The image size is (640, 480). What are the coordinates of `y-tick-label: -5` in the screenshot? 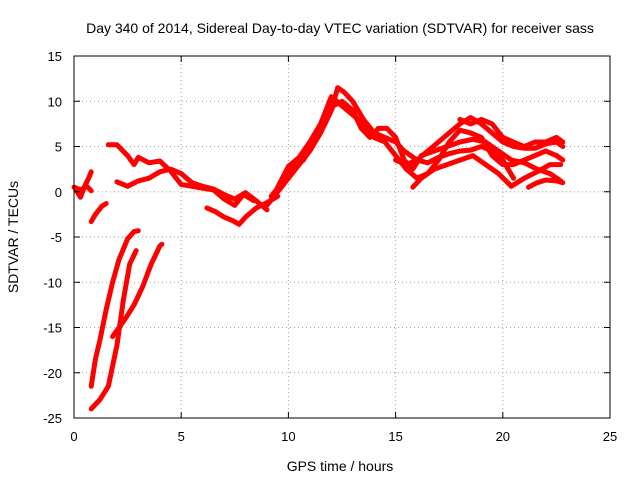 It's located at (56, 237).